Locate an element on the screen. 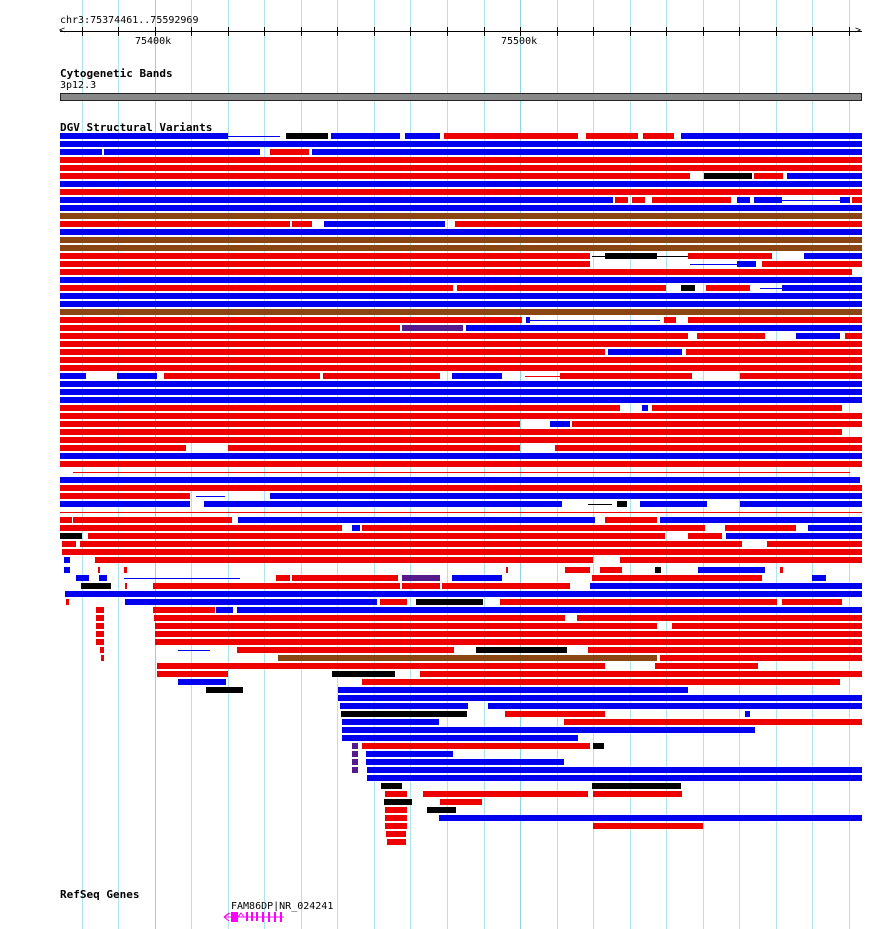  ruler-right-arrow-icon: > is located at coordinates (858, 30).